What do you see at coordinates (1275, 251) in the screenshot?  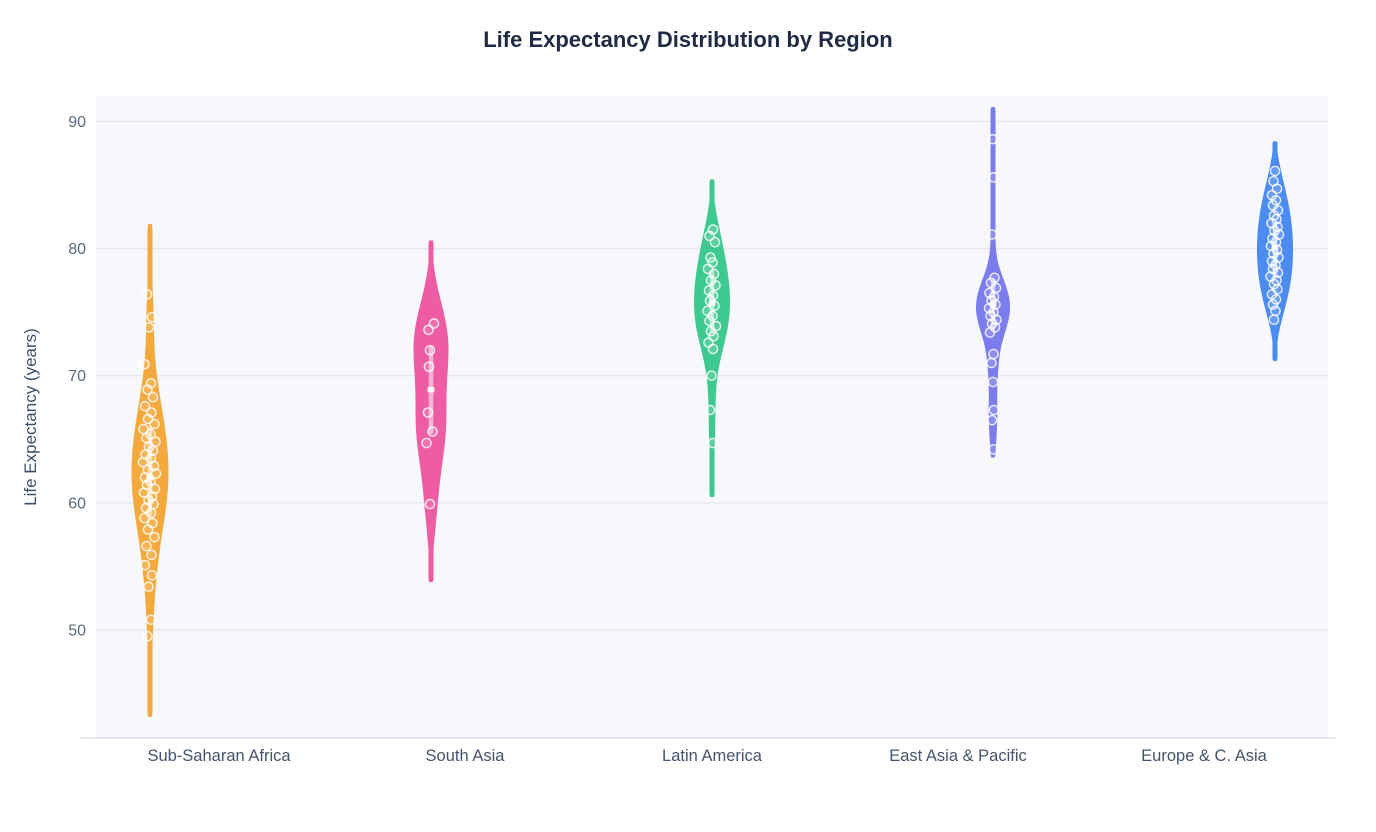 I see `violin-group-europe-c-asia` at bounding box center [1275, 251].